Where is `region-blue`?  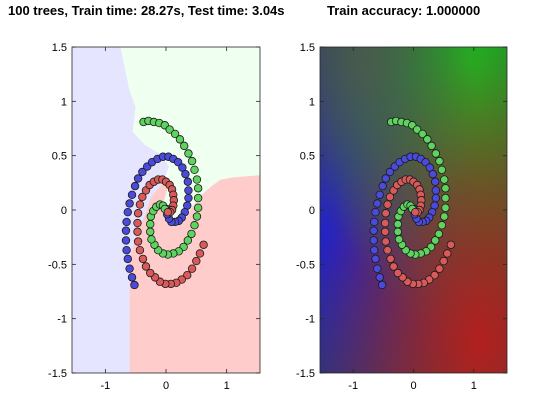
region-blue is located at coordinates (121, 210).